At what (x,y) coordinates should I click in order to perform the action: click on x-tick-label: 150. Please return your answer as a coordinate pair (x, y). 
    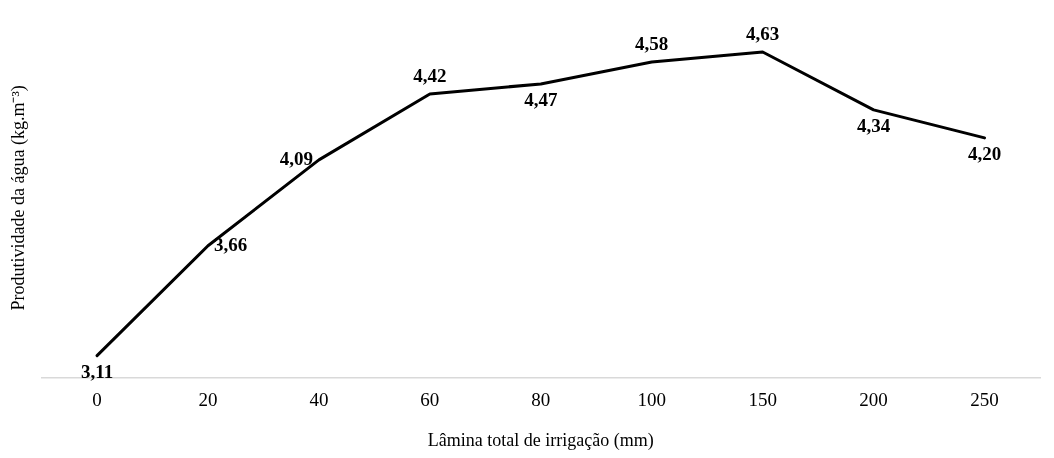
    Looking at the image, I should click on (762, 399).